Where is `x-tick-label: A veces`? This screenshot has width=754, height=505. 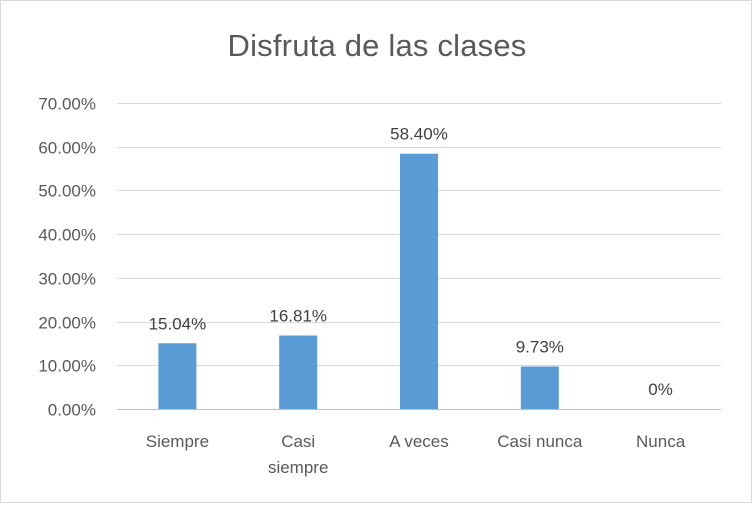
x-tick-label: A veces is located at coordinates (419, 441).